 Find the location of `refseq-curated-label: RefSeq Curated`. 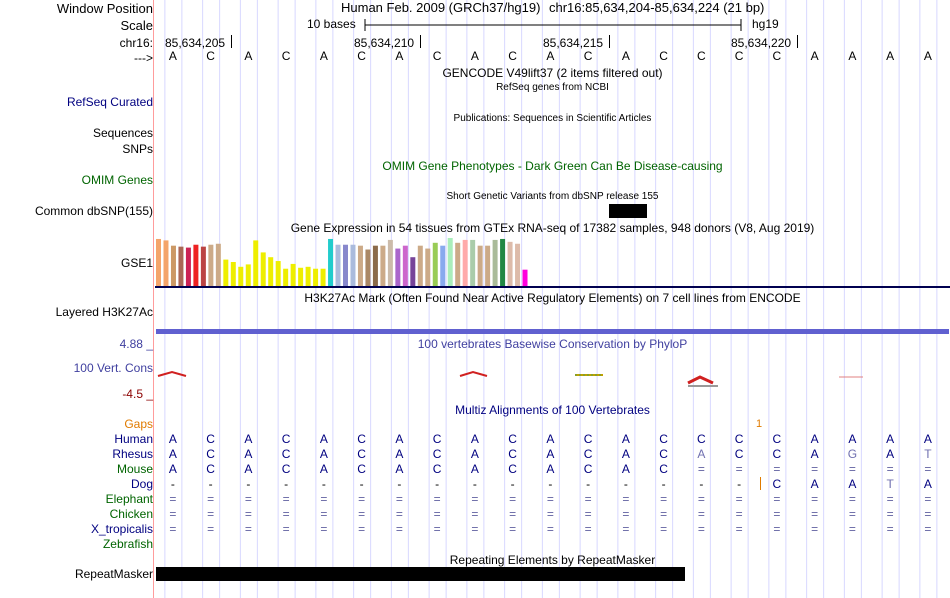

refseq-curated-label: RefSeq Curated is located at coordinates (109, 102).